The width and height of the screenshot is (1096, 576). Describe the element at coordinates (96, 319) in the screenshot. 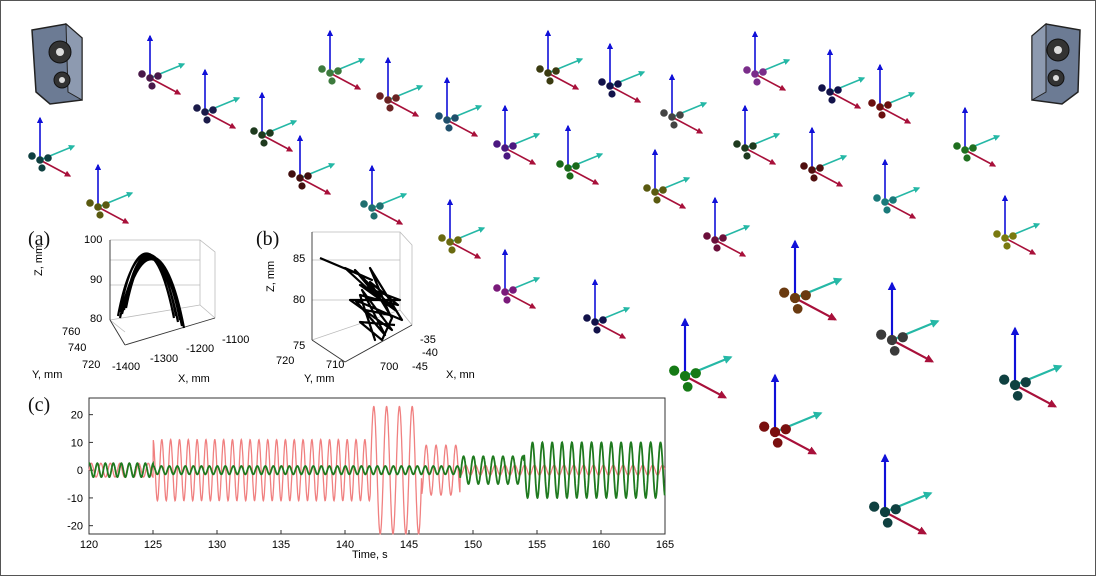

I see `panel-a-ztick-3: 80` at that location.